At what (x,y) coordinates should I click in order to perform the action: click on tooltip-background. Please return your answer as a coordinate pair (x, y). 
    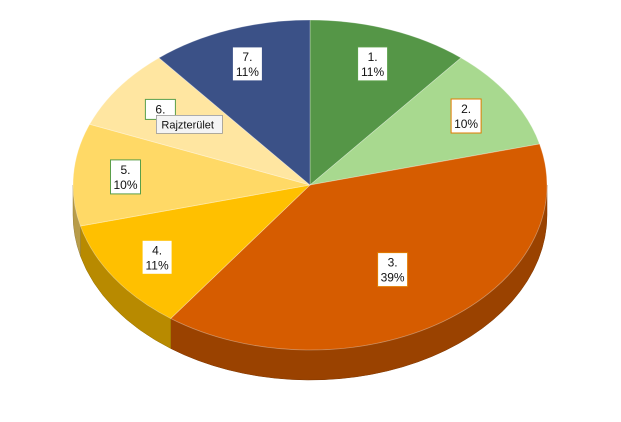
    Looking at the image, I should click on (189, 124).